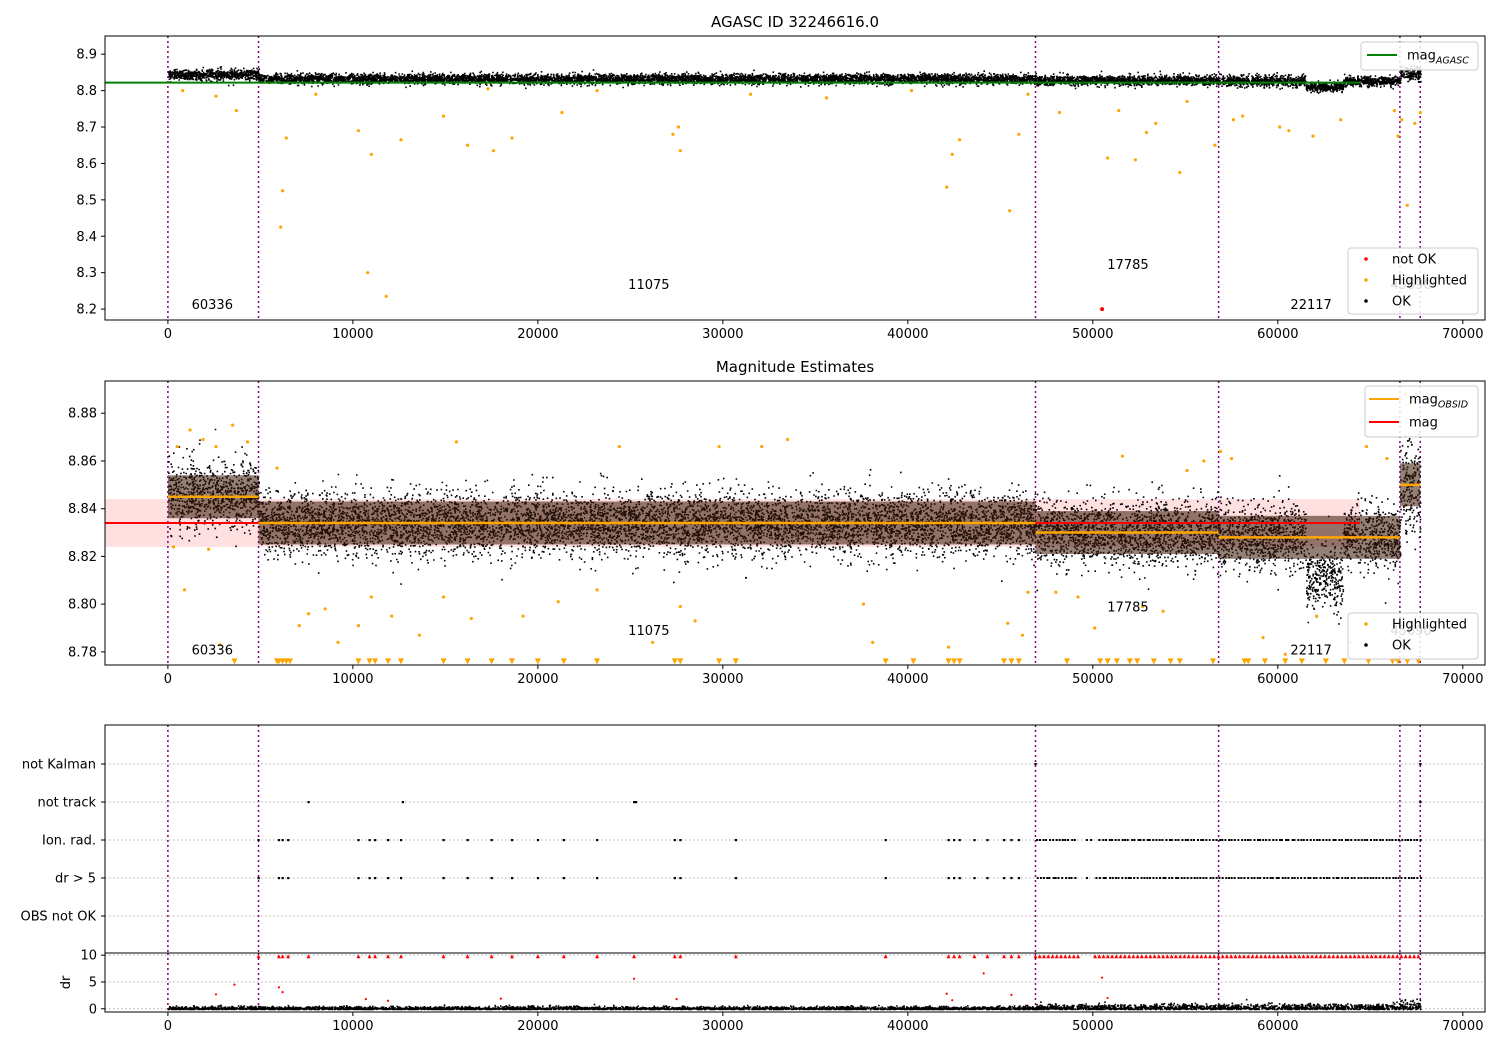 This screenshot has width=1500, height=1054. What do you see at coordinates (648, 285) in the screenshot?
I see `obsid-label: 11075` at bounding box center [648, 285].